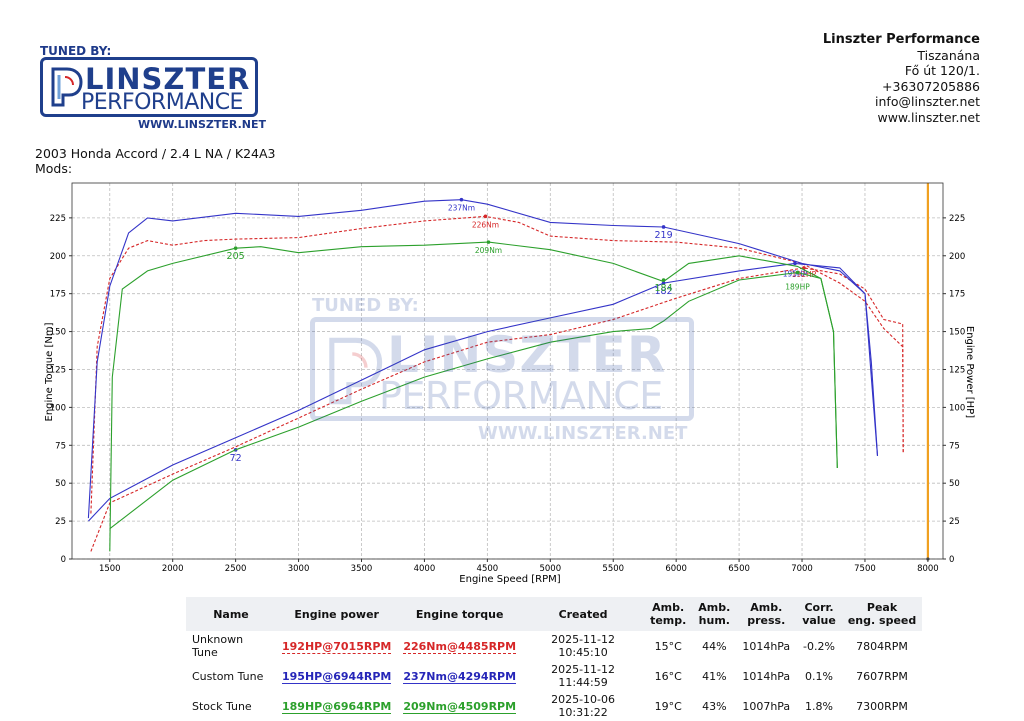  I want to click on x-tick-label: 7000, so click(802, 569).